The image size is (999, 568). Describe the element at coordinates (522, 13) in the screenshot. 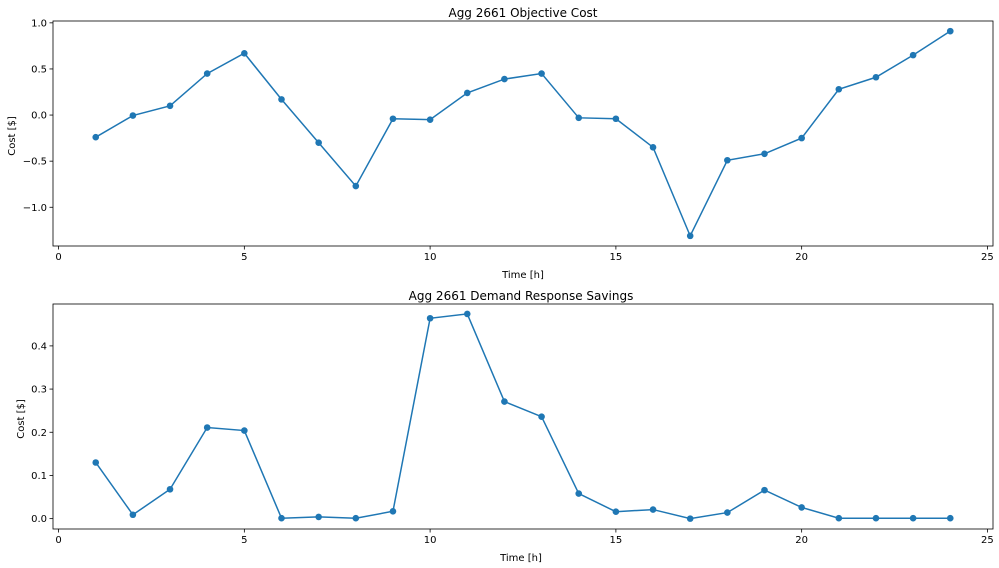

I see `chart-title: Agg 2661 Objective Cost` at that location.